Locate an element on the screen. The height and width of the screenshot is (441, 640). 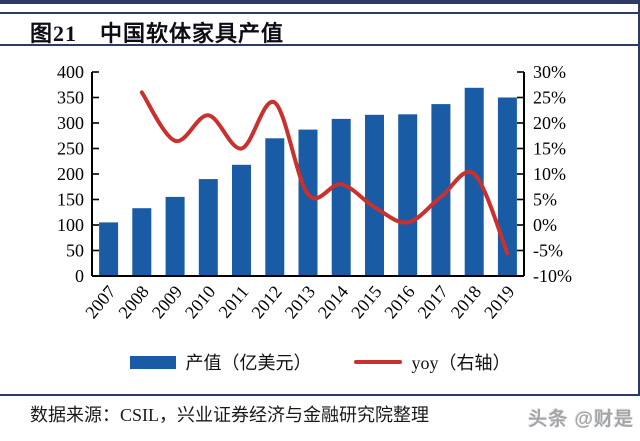
line-series-swatch is located at coordinates (377, 362).